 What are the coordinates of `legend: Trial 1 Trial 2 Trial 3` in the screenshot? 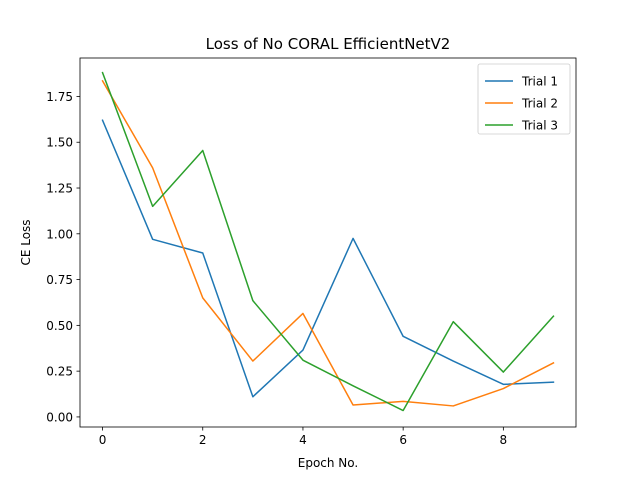 It's located at (524, 99).